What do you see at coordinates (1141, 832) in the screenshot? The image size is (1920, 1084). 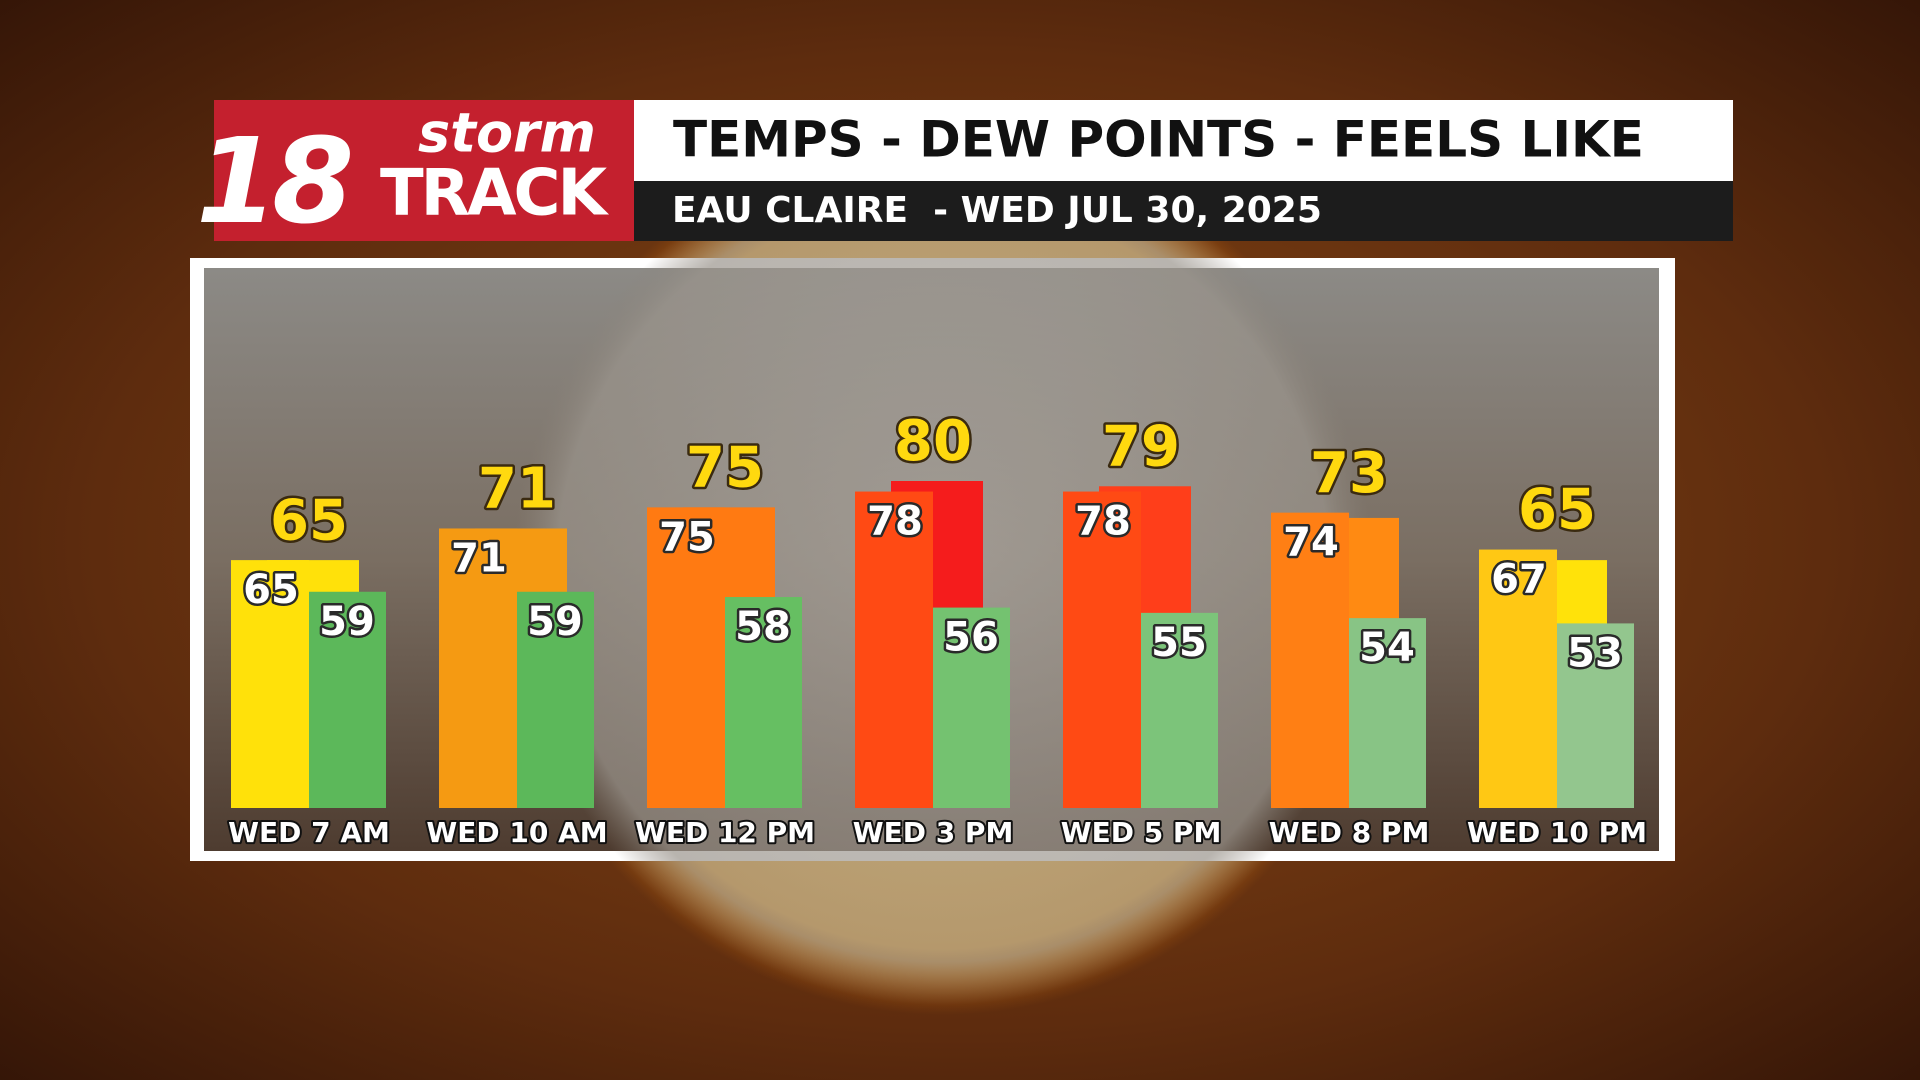 I see `x-tick-label: WED 5 PM` at bounding box center [1141, 832].